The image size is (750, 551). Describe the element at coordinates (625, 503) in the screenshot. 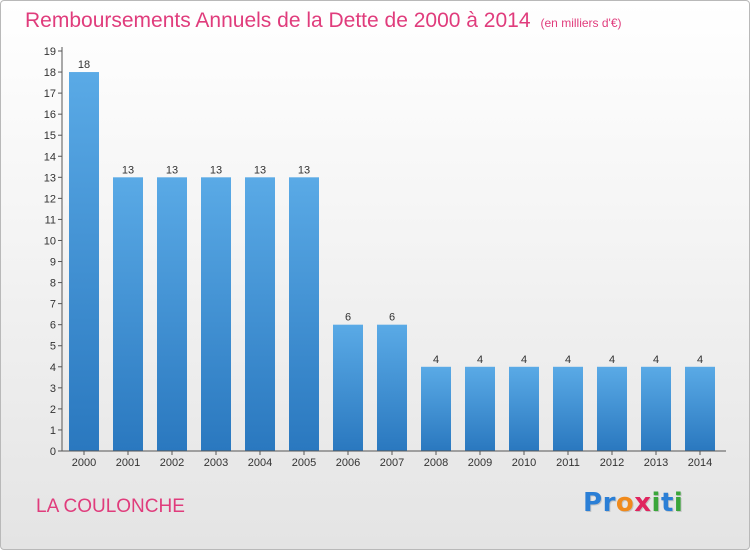

I see `brand-letter: o` at that location.